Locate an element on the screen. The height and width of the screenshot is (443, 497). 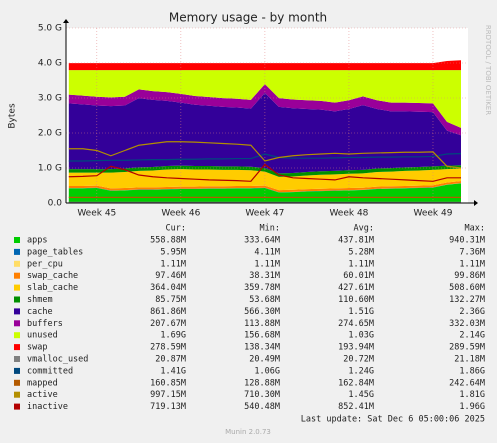
legend-stat: 156.68M is located at coordinates (262, 336).